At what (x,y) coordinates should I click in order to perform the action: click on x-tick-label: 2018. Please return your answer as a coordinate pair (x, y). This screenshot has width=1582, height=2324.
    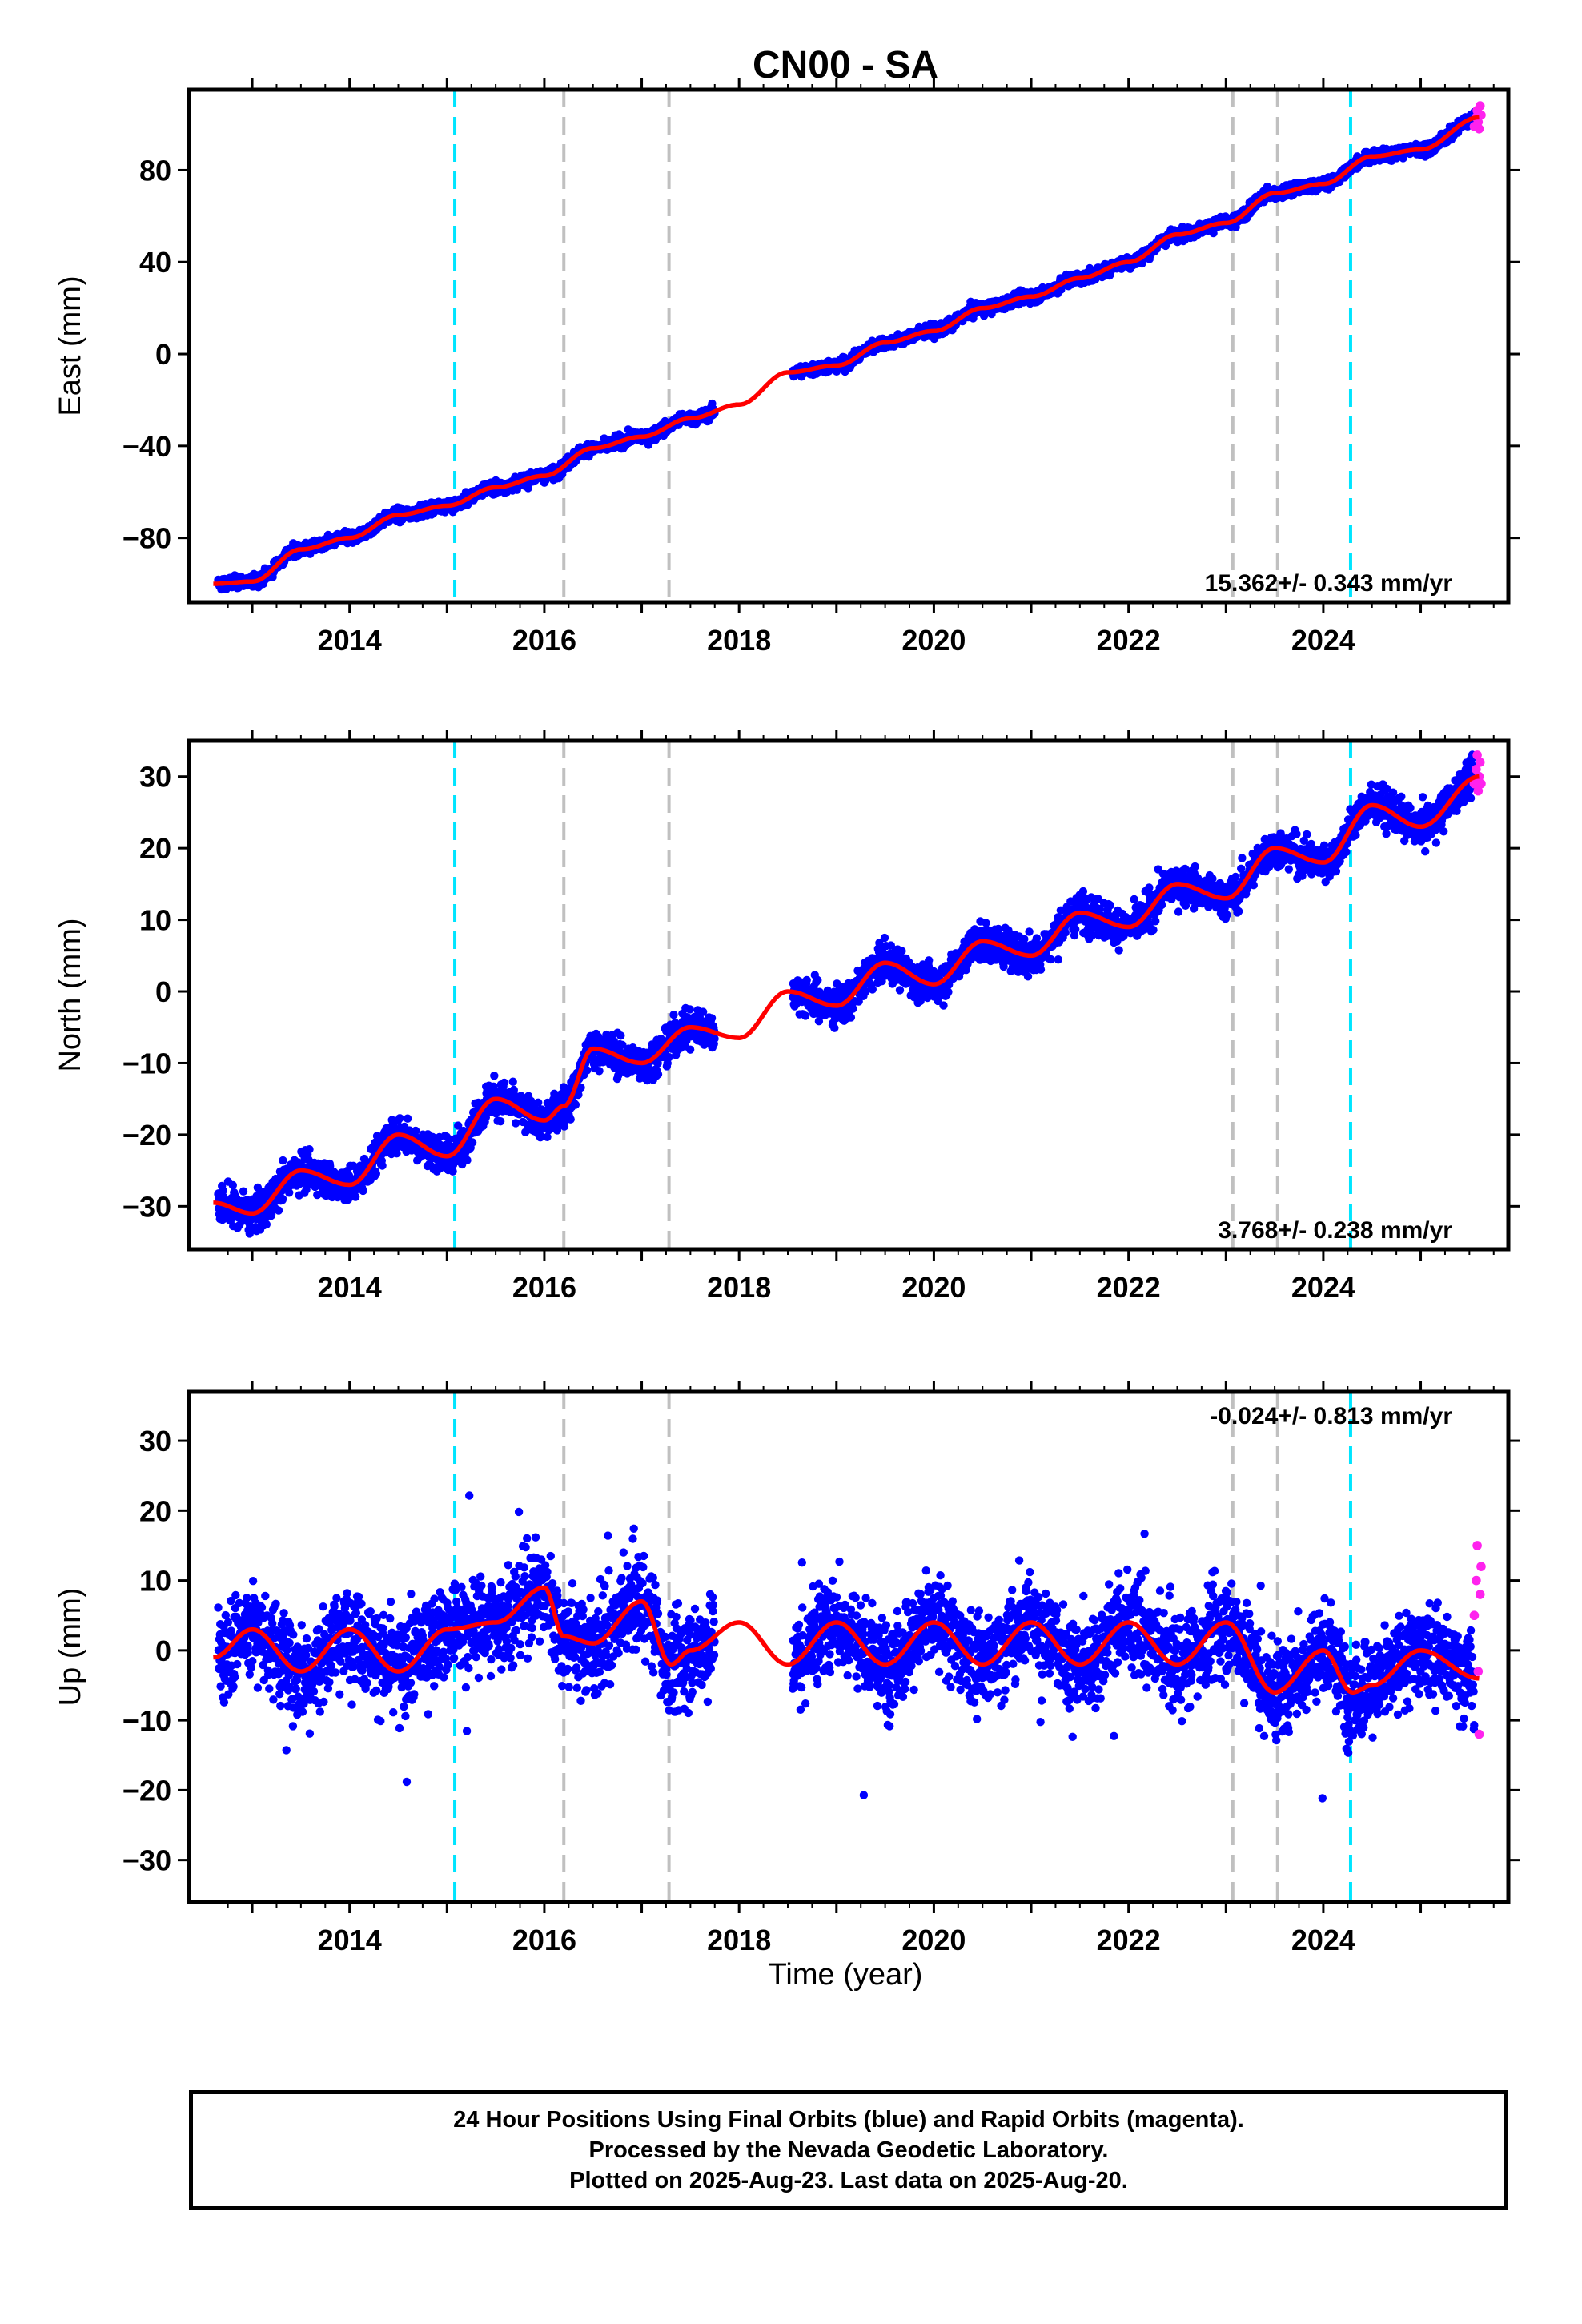
    Looking at the image, I should click on (739, 640).